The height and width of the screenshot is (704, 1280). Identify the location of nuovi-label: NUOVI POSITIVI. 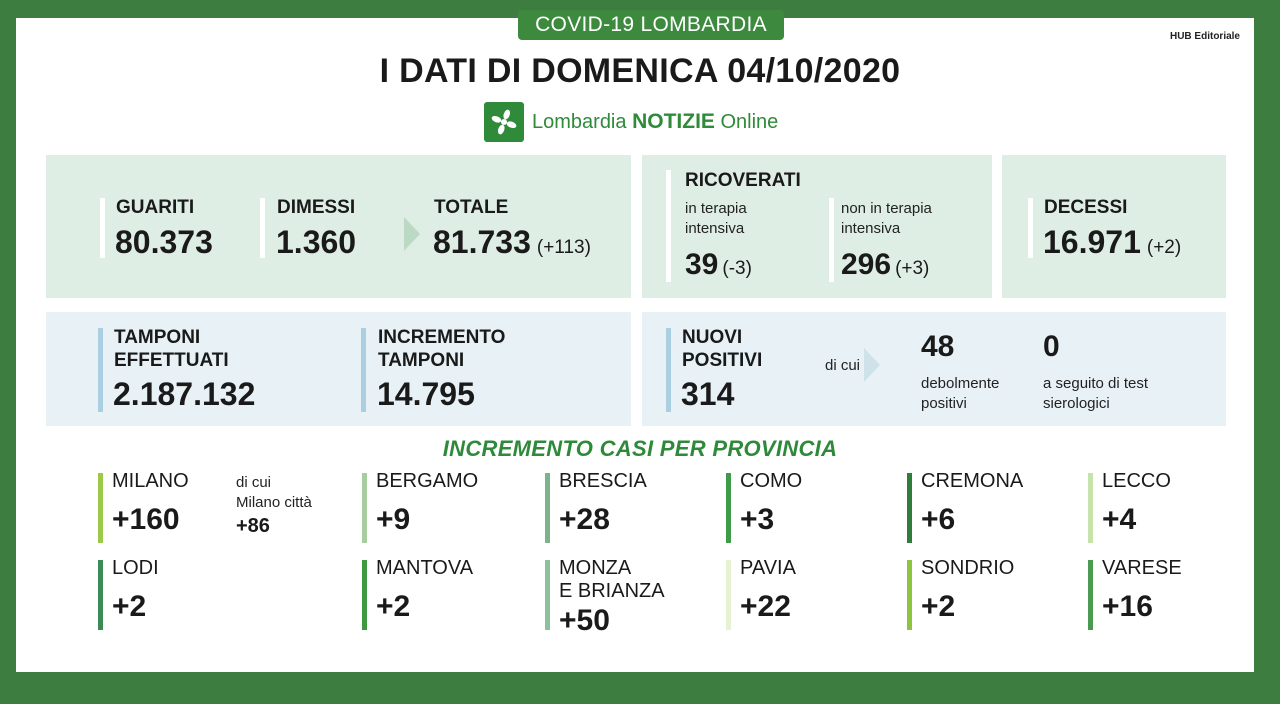
(722, 349).